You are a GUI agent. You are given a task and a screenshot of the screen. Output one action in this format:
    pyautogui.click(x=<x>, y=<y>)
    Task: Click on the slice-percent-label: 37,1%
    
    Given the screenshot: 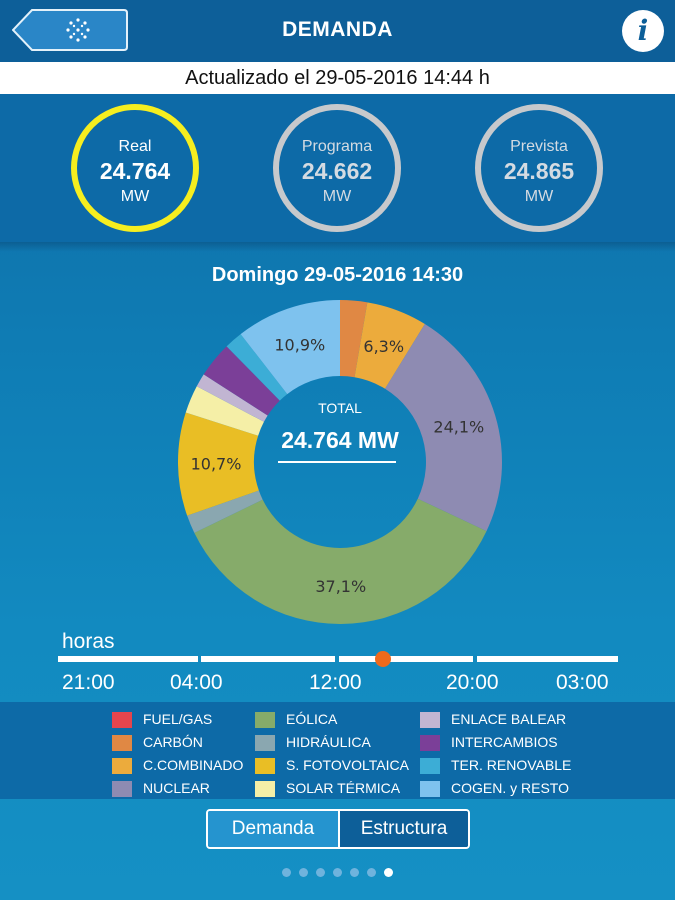 What is the action you would take?
    pyautogui.click(x=340, y=586)
    